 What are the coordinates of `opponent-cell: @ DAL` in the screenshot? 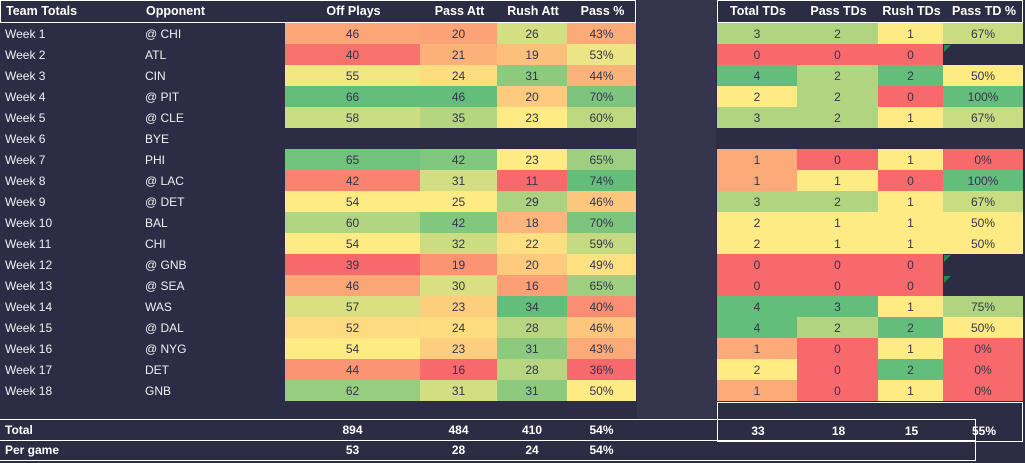 It's located at (164, 327).